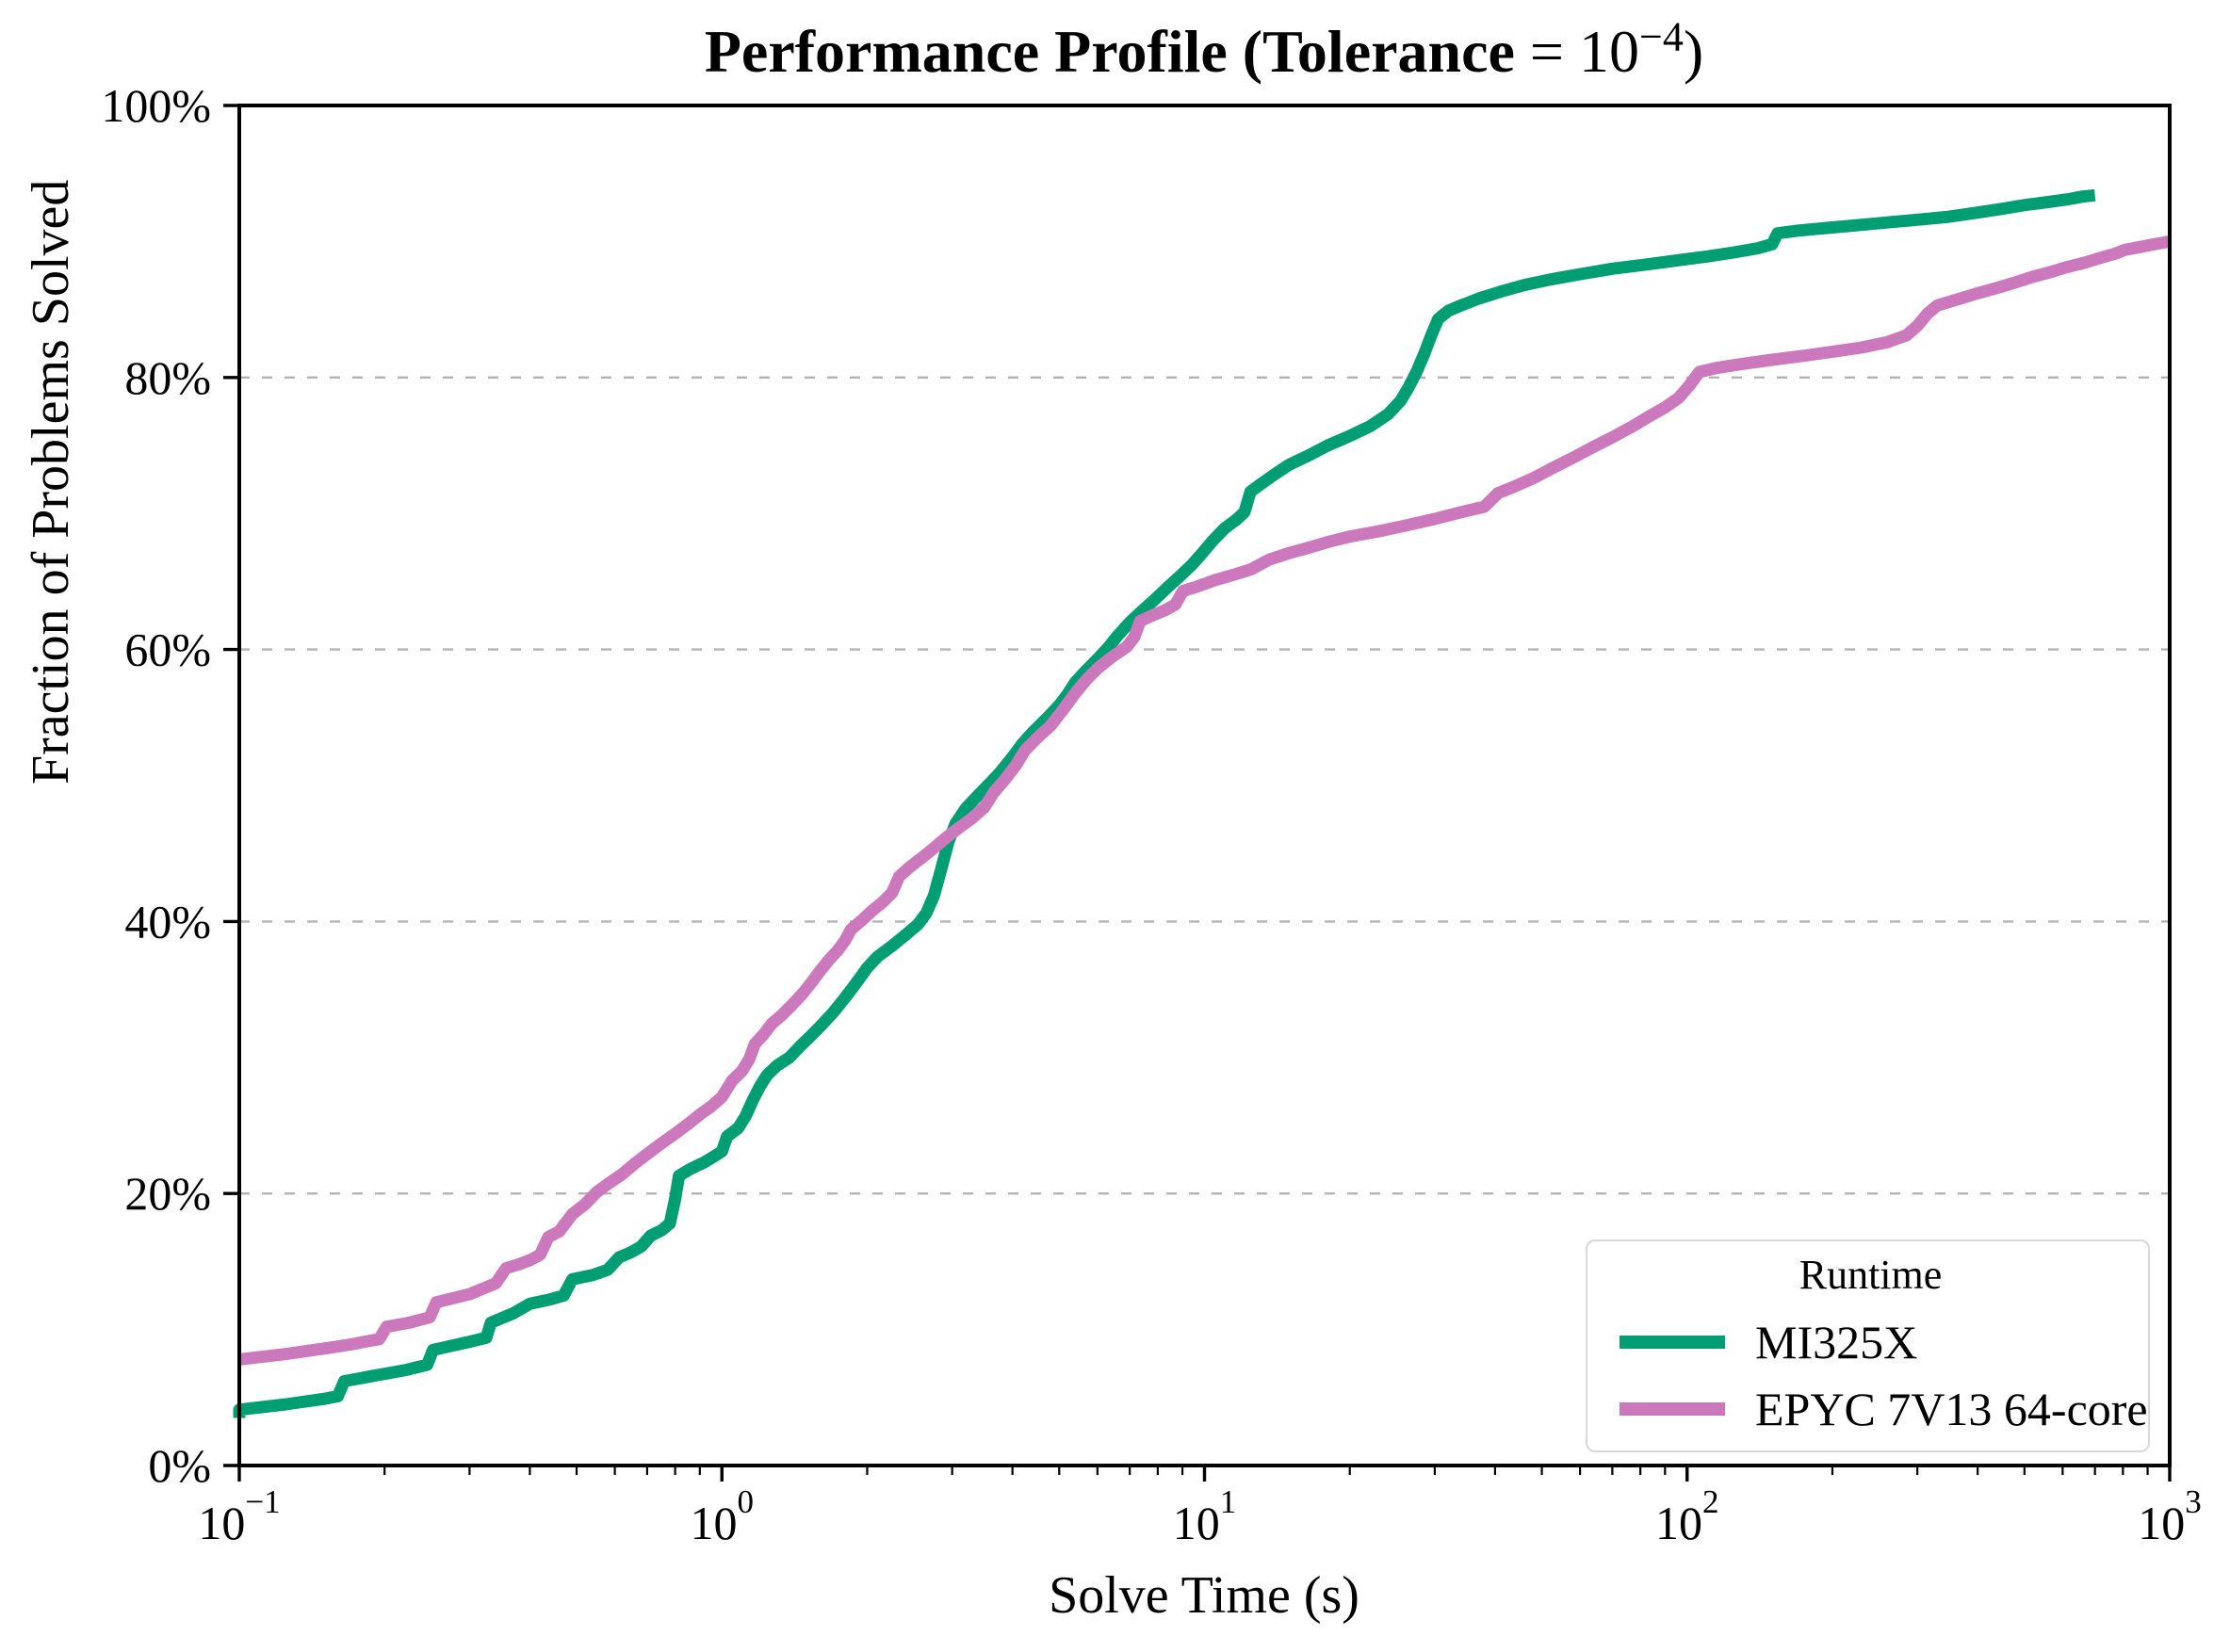 Image resolution: width=2230 pixels, height=1652 pixels. I want to click on x-tick-label: 10², so click(1687, 1516).